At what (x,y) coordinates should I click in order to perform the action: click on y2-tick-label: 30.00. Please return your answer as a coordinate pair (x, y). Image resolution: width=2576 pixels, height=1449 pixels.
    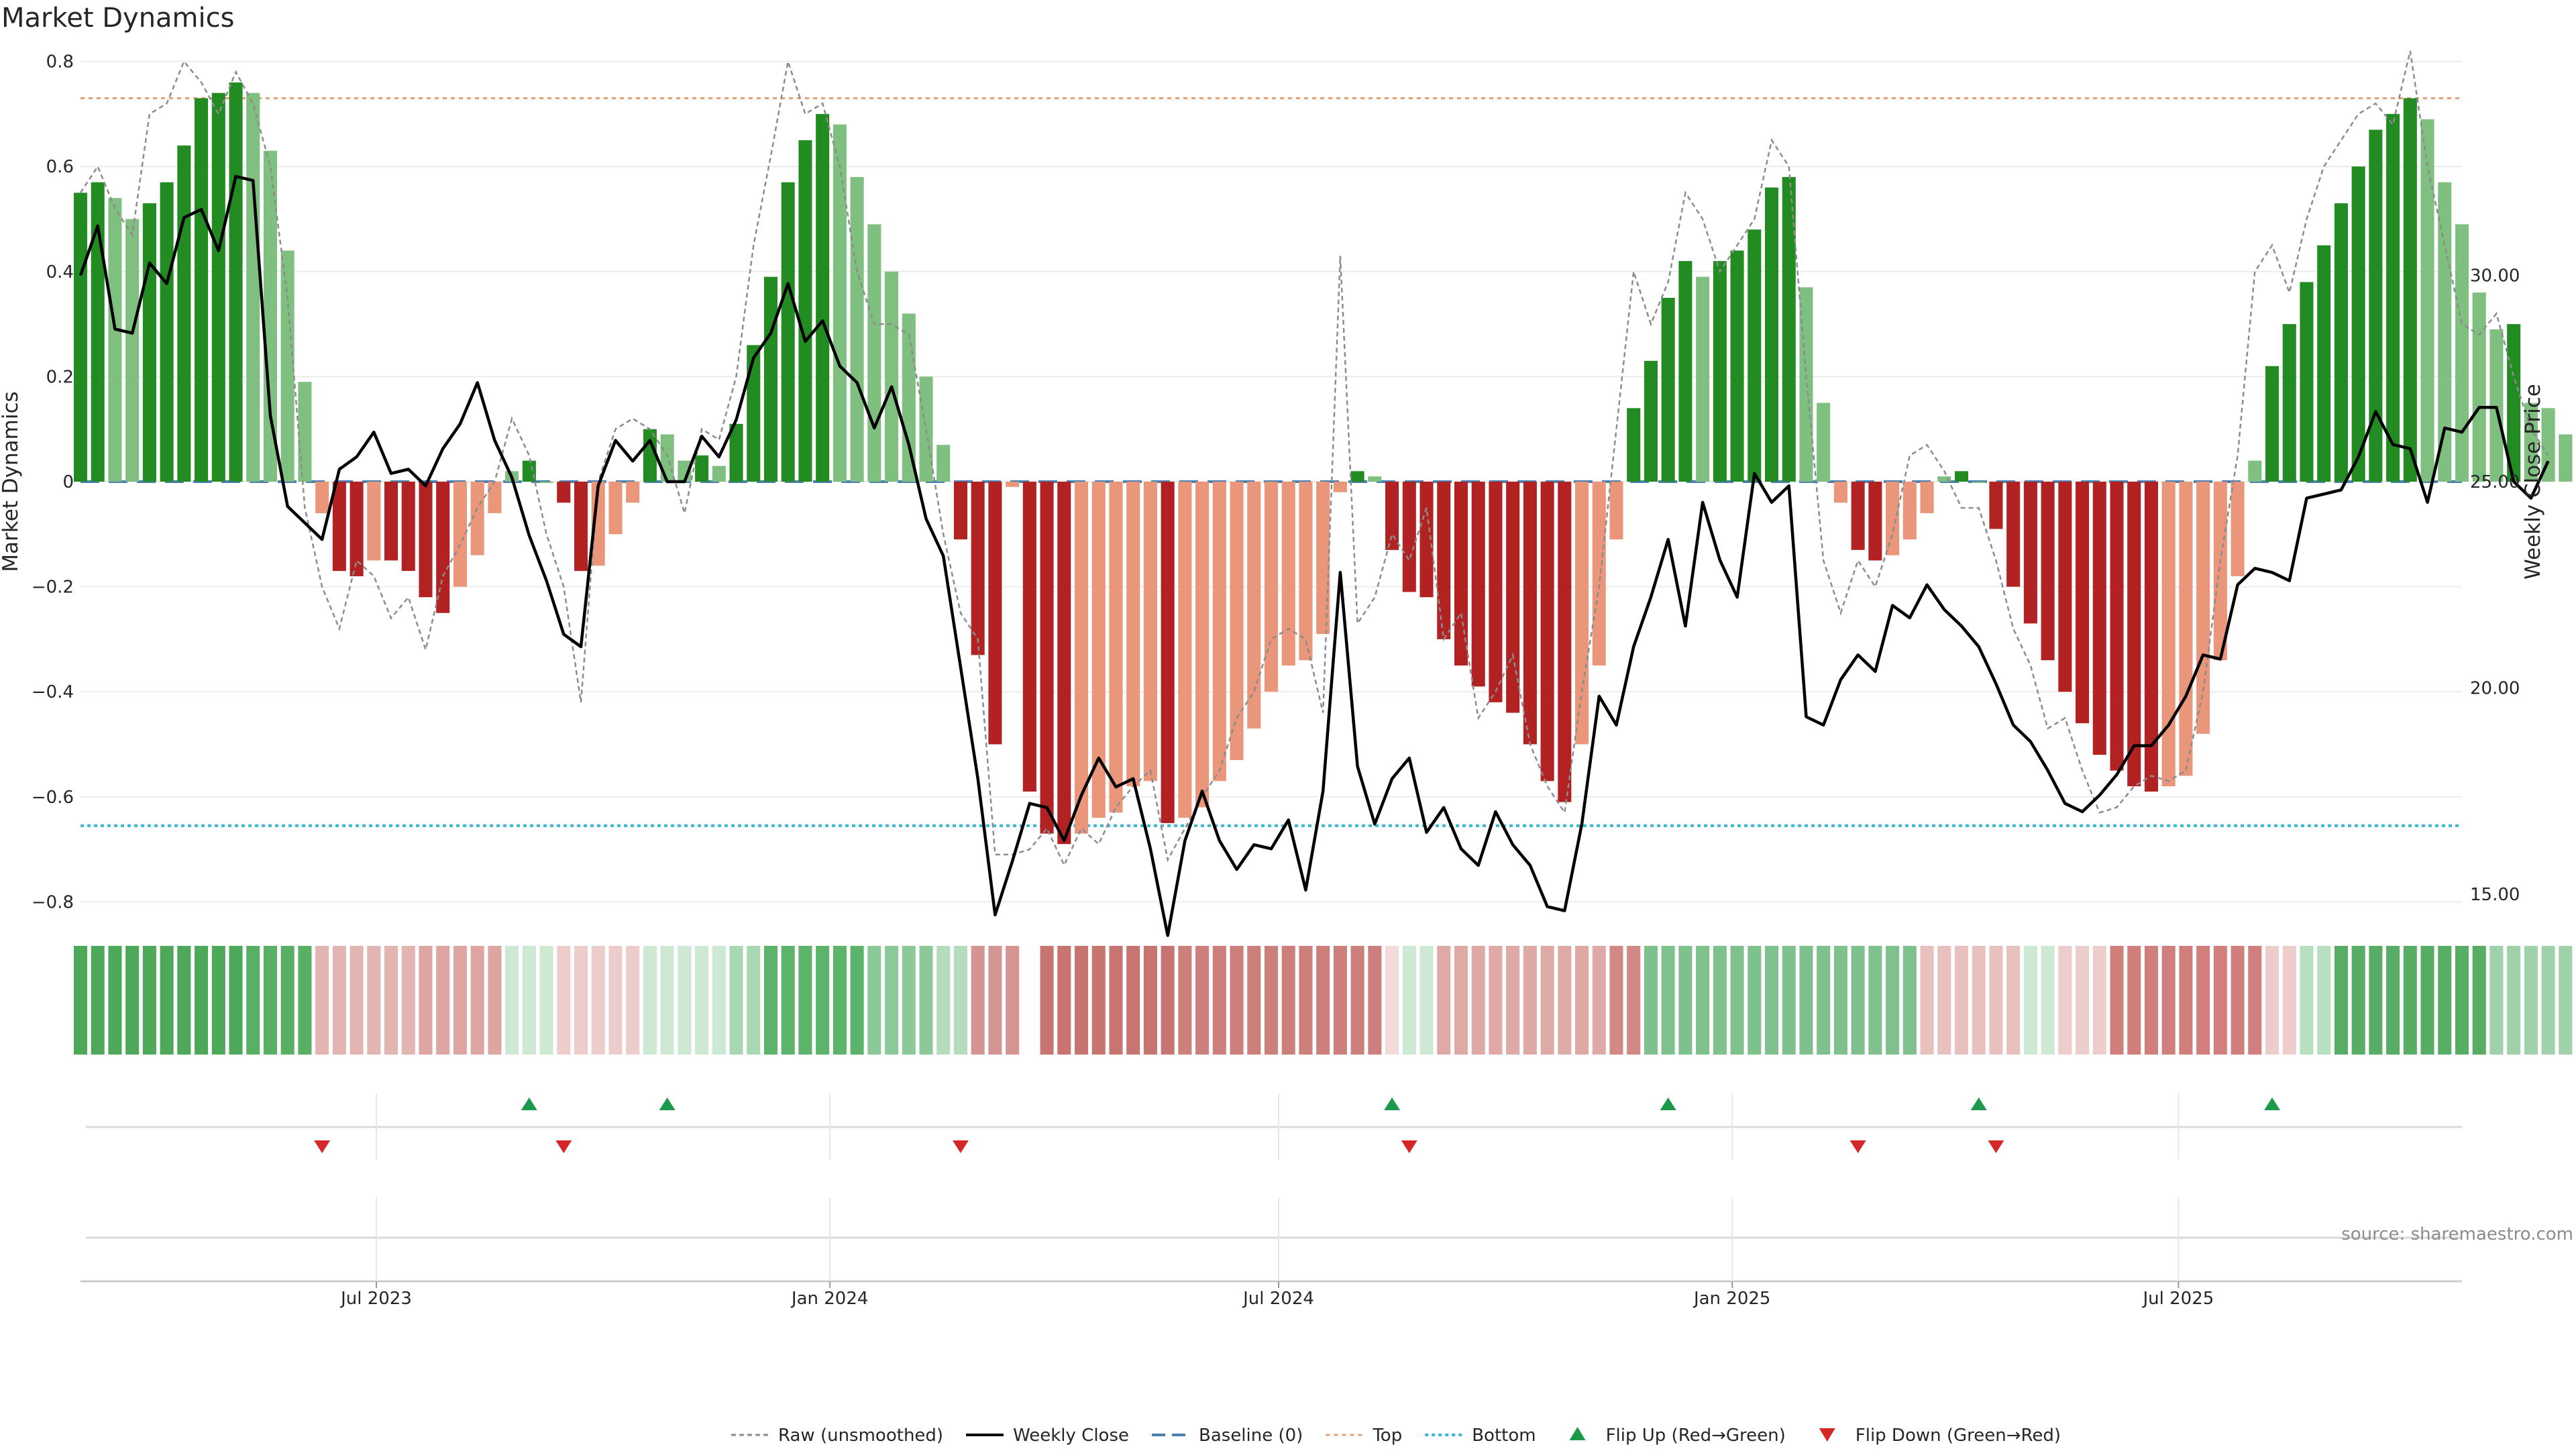
    Looking at the image, I should click on (2495, 276).